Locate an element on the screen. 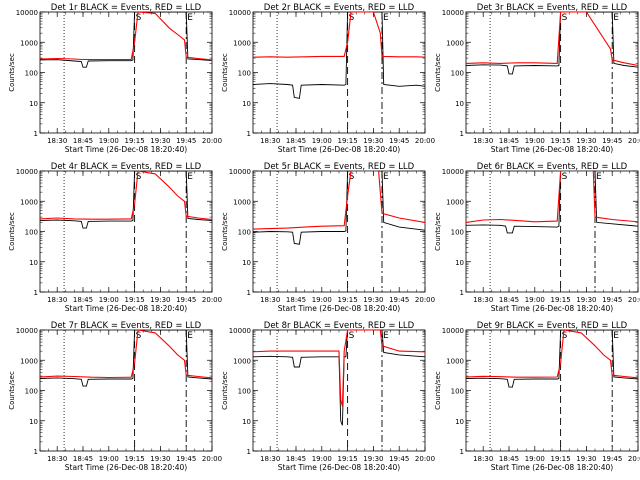 Image resolution: width=640 pixels, height=480 pixels. plot-frame is located at coordinates (339, 390).